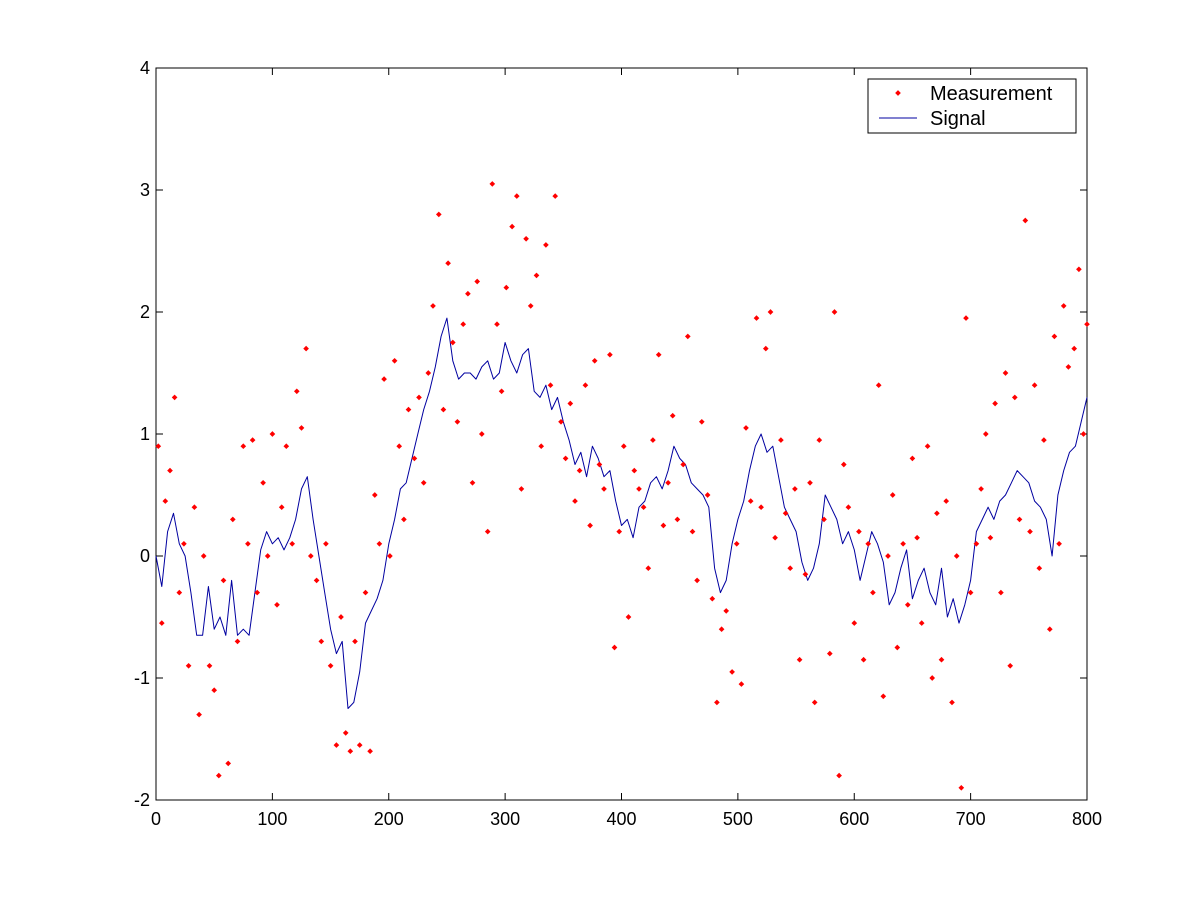 This screenshot has width=1201, height=900. What do you see at coordinates (1087, 819) in the screenshot?
I see `x-tick-label: 800` at bounding box center [1087, 819].